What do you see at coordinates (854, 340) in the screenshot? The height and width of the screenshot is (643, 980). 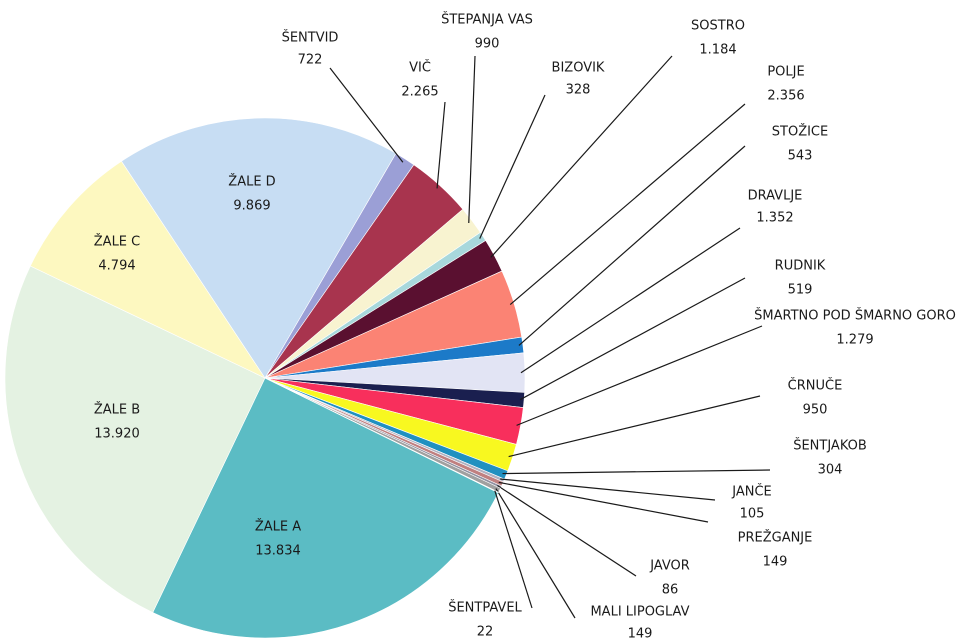 I see `slice-value: 1.279` at bounding box center [854, 340].